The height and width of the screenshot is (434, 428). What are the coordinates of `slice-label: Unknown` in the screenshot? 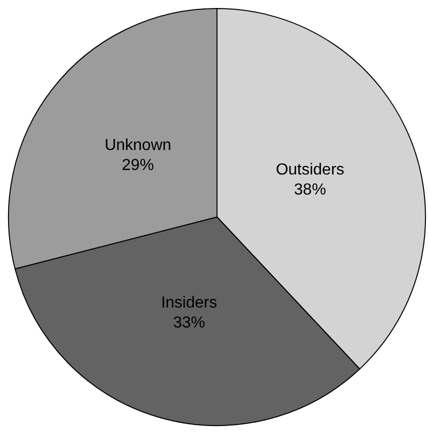 It's located at (138, 145).